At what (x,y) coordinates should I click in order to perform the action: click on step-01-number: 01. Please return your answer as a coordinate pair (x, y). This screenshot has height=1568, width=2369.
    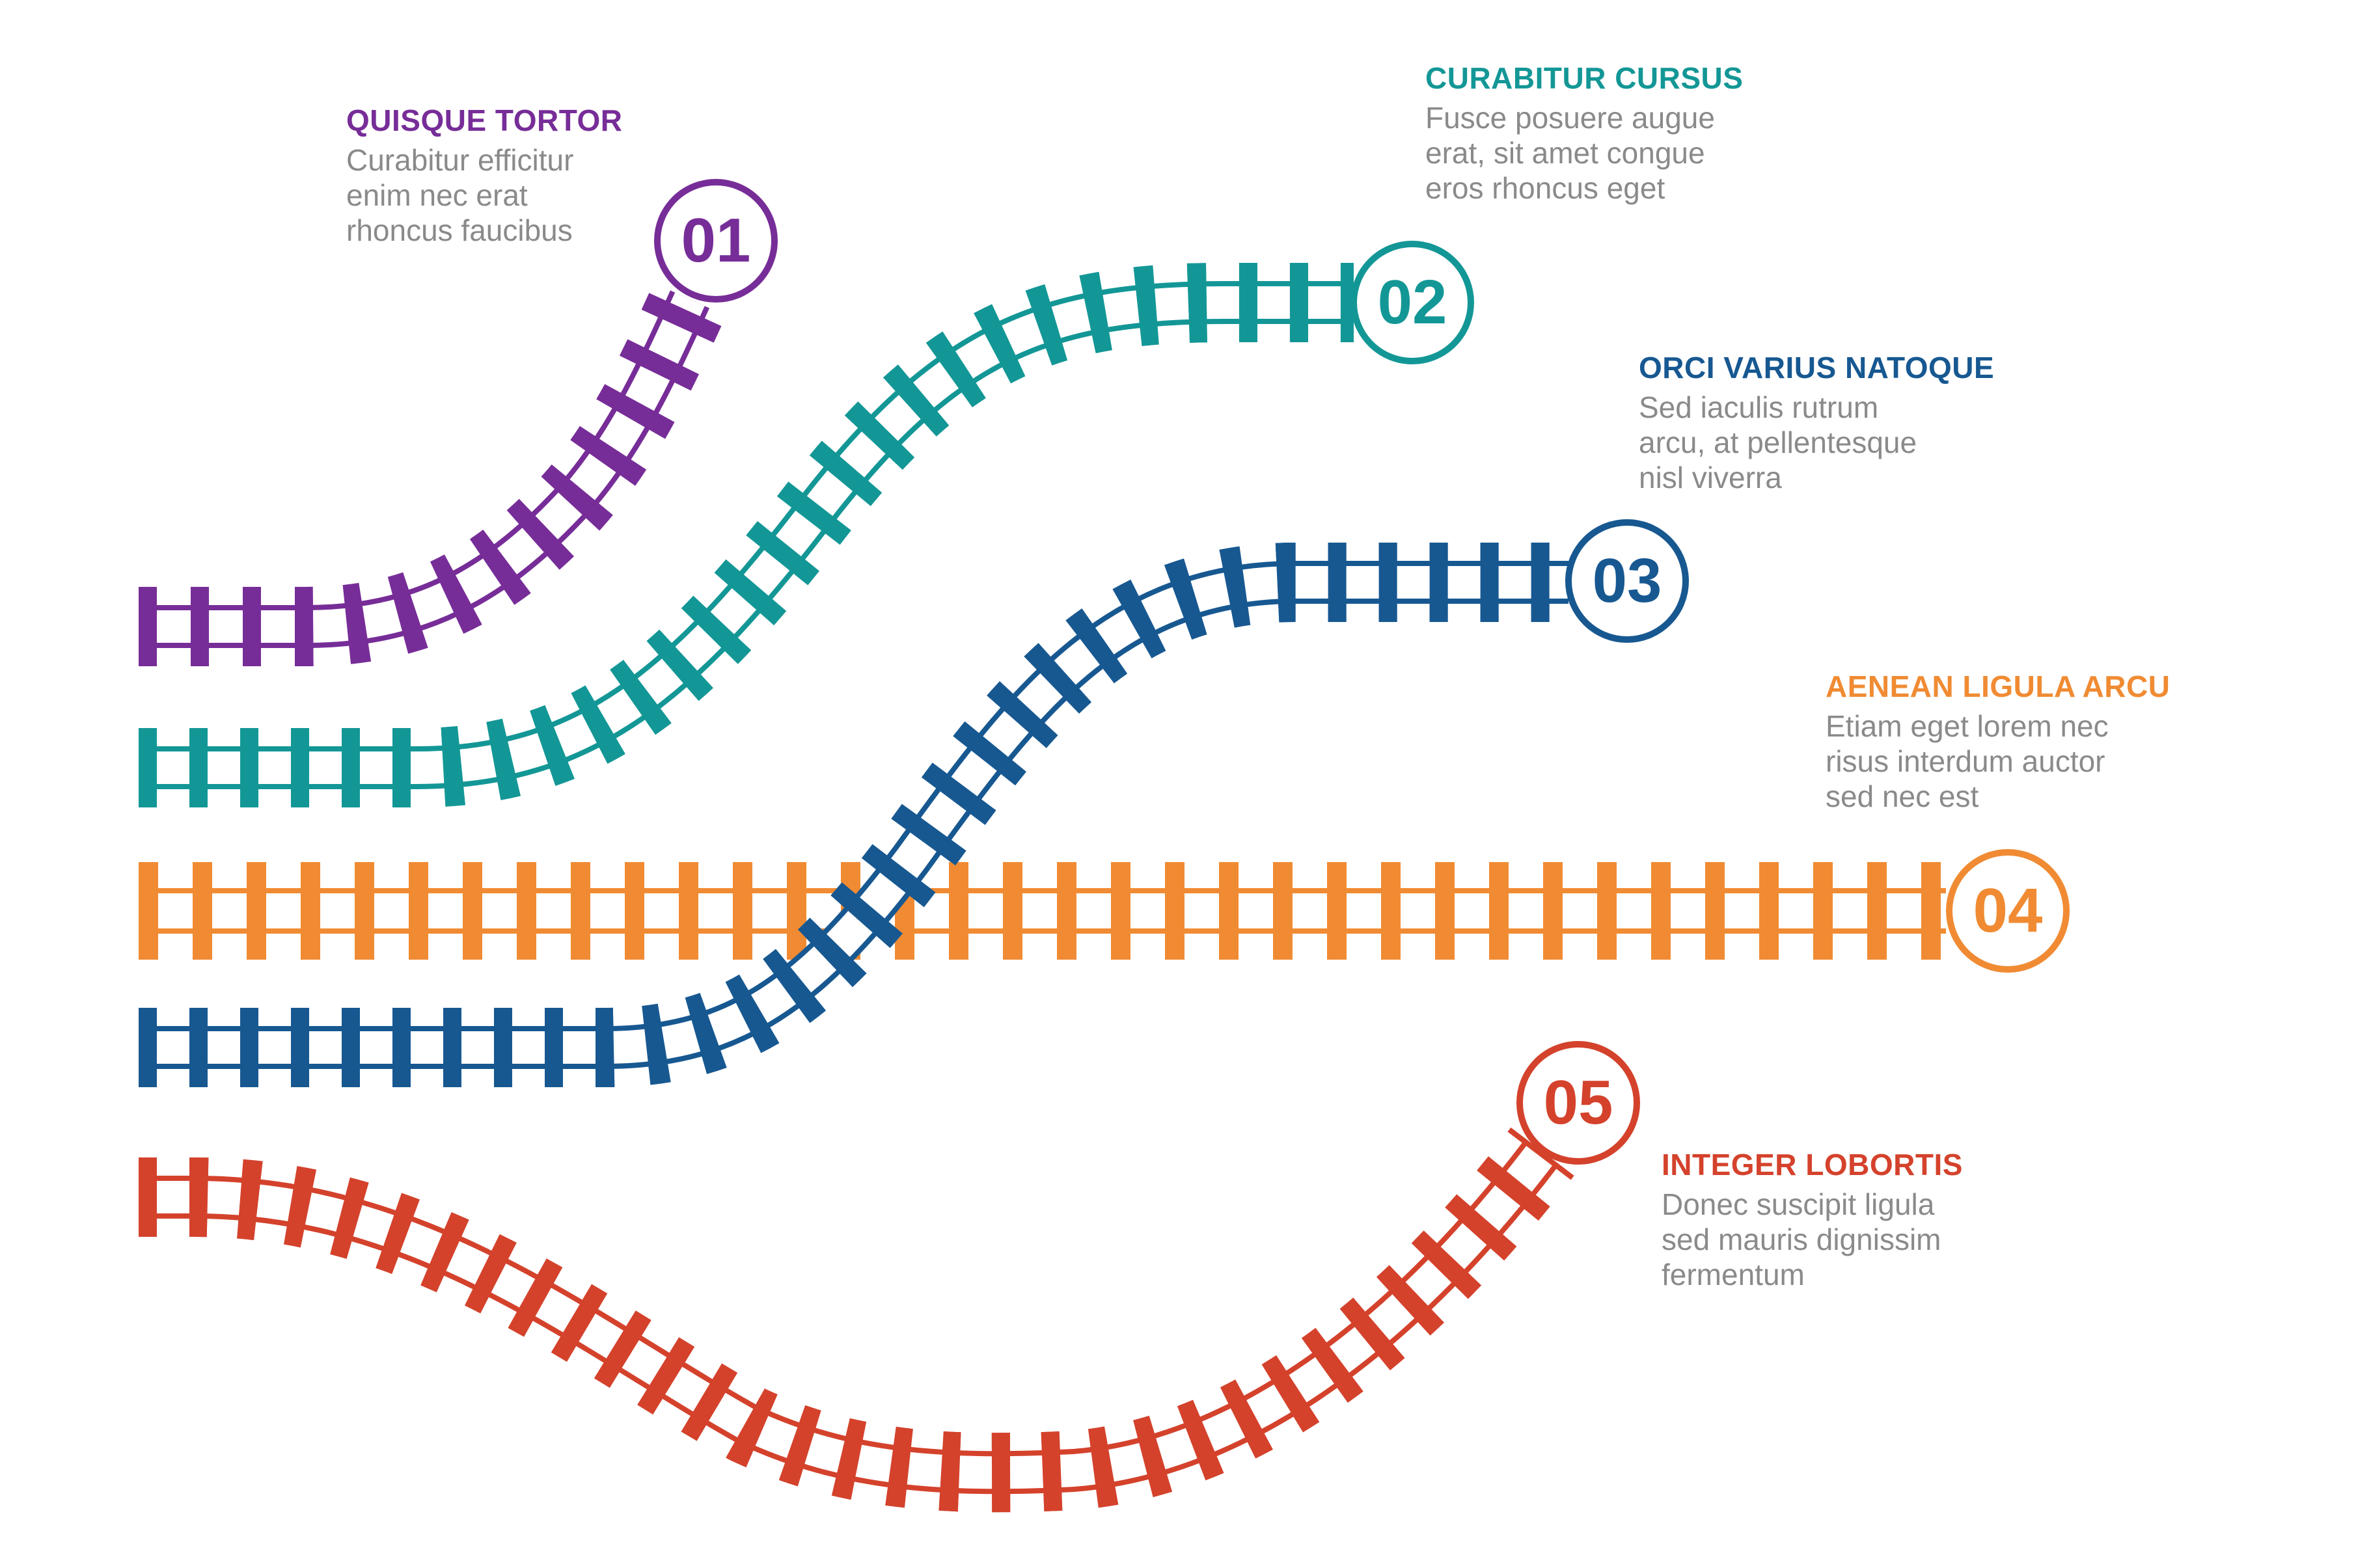
    Looking at the image, I should click on (716, 240).